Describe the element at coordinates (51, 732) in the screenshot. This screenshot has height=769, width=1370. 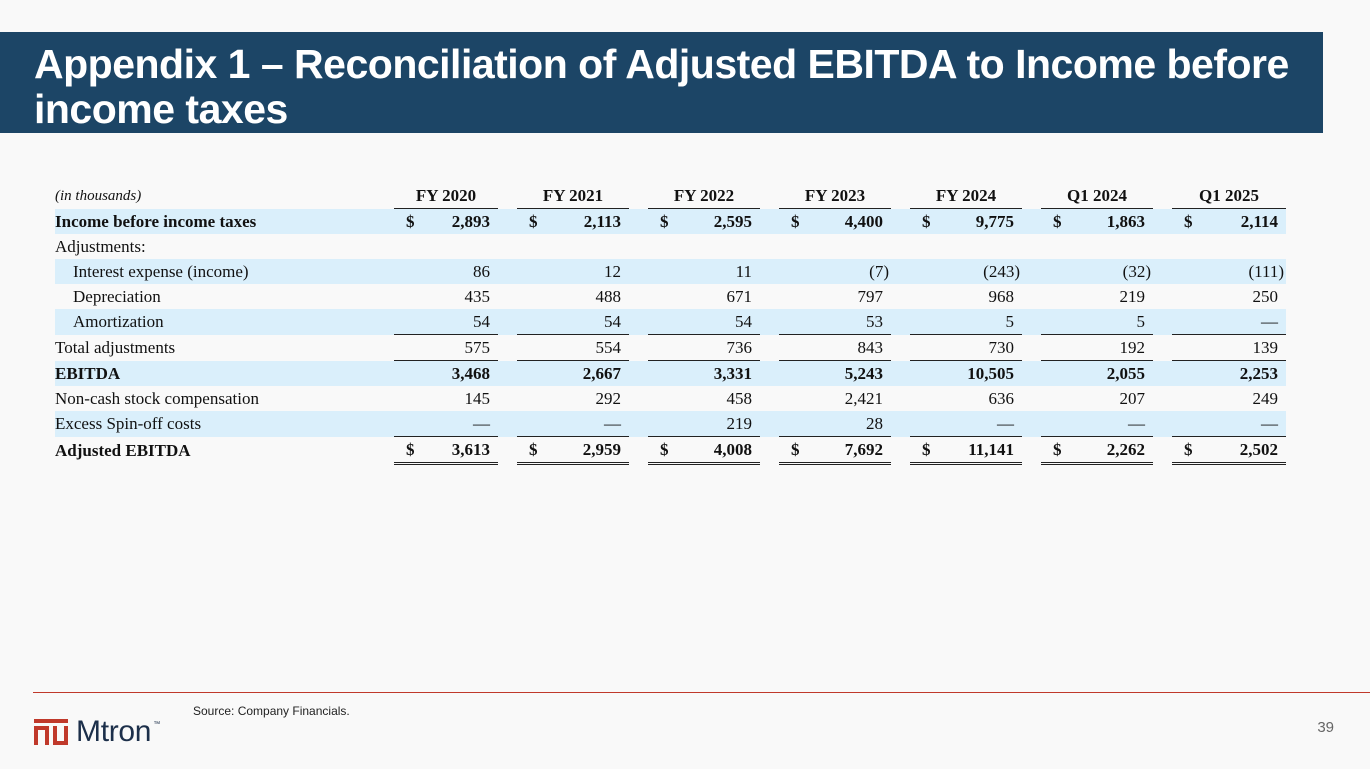
I see `mtron-logo-icon` at that location.